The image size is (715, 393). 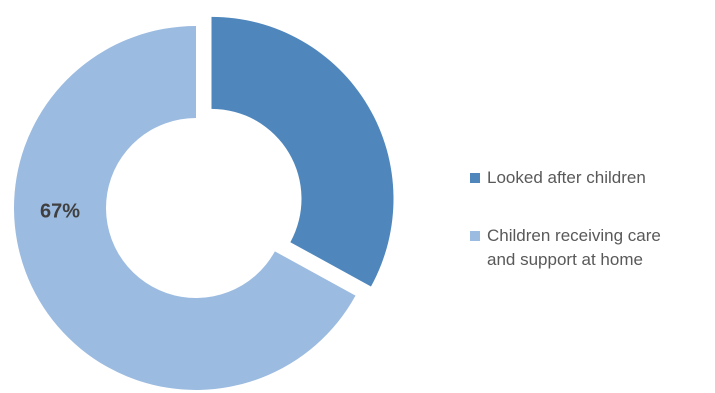 What do you see at coordinates (475, 178) in the screenshot?
I see `legend-swatch-looked-after` at bounding box center [475, 178].